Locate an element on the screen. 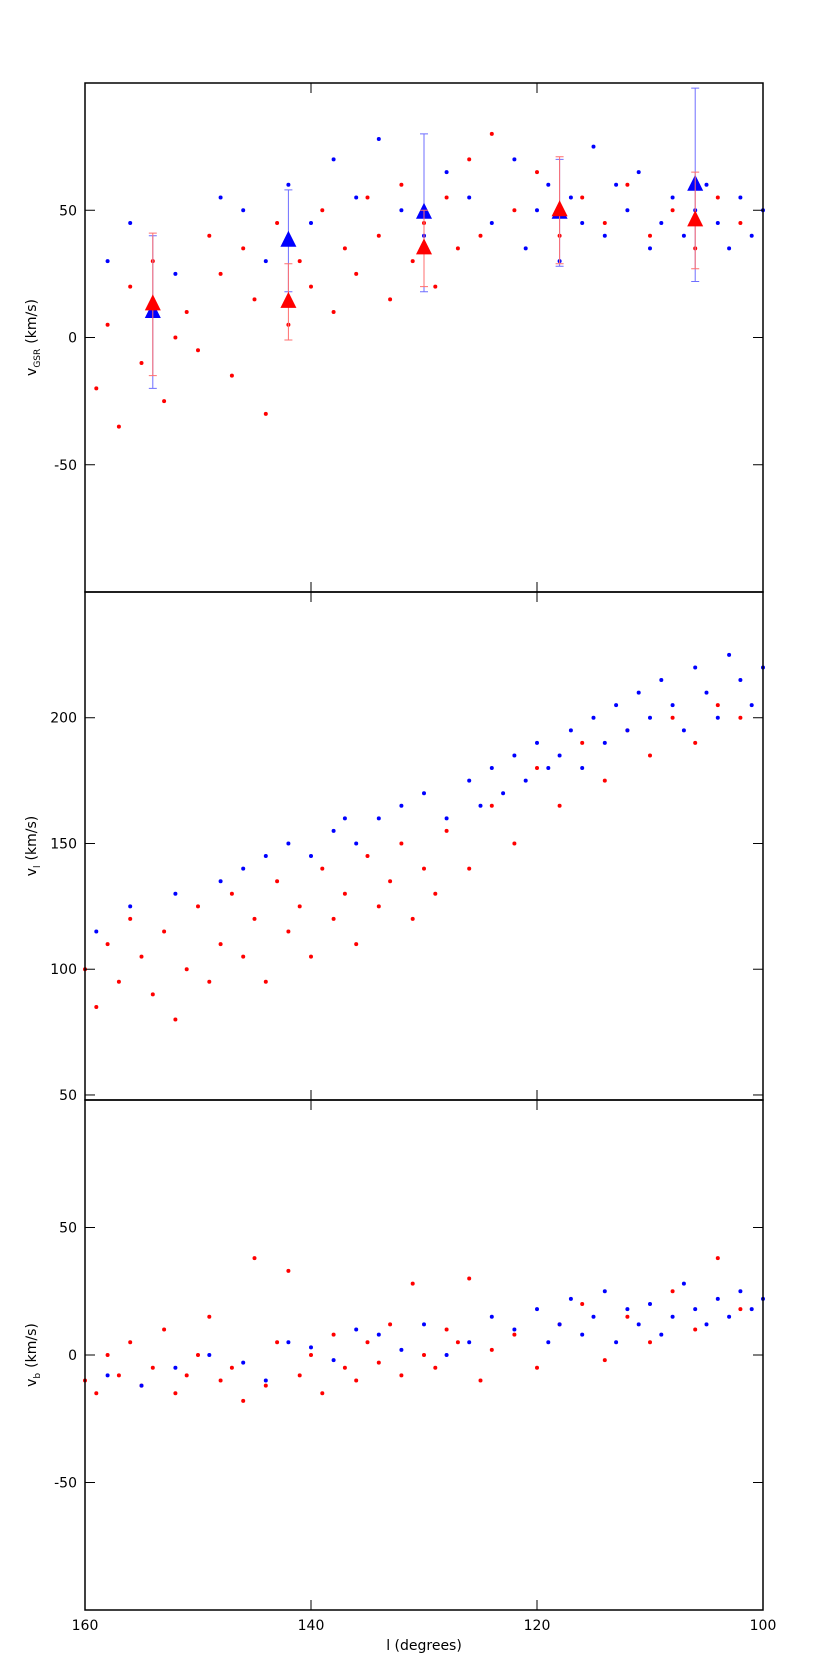 The height and width of the screenshot is (1661, 830). y-label-subscript: GSR is located at coordinates (38, 358).